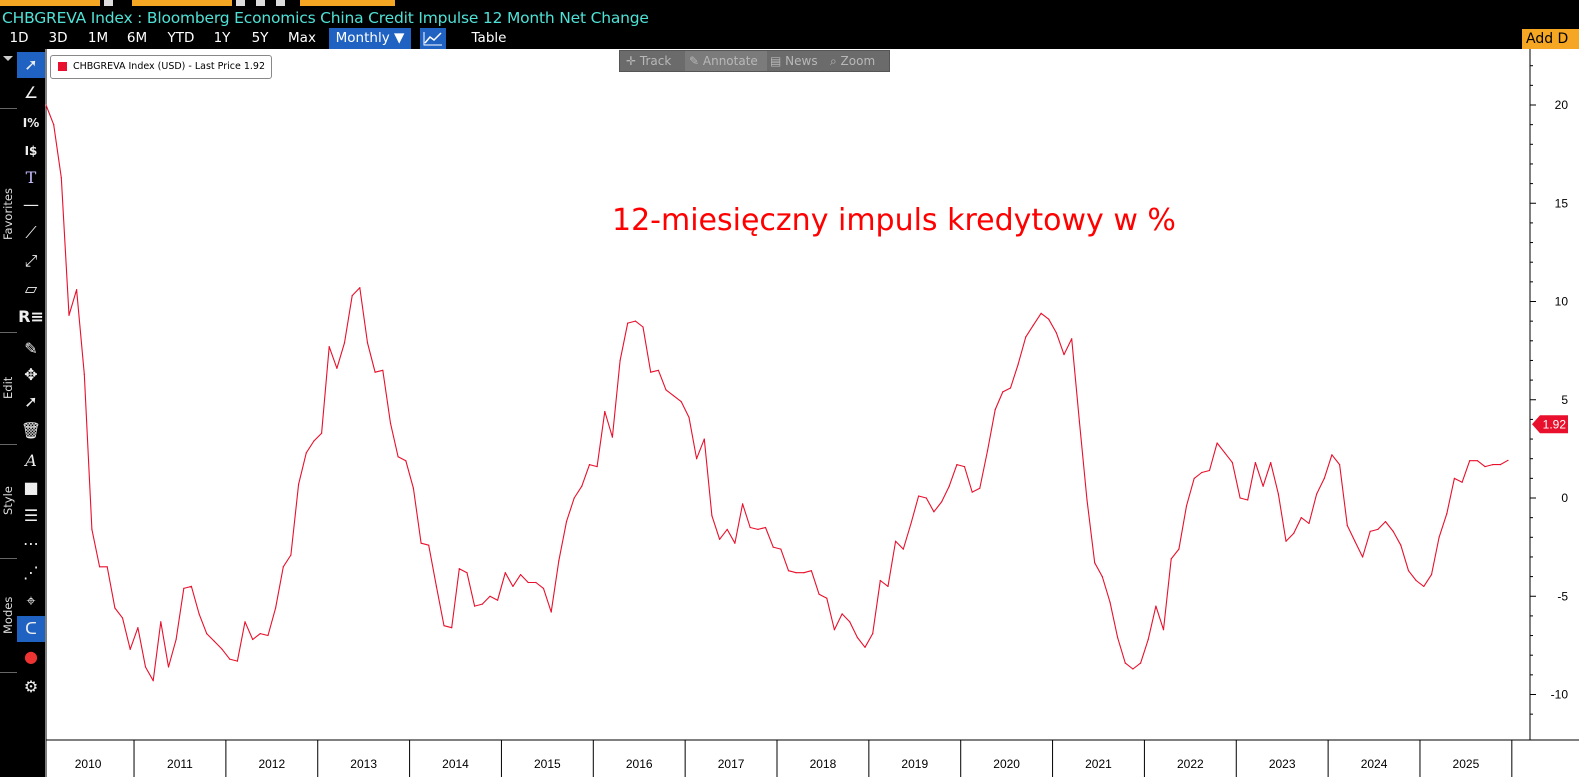 The width and height of the screenshot is (1579, 777). I want to click on chart-type-button, so click(433, 38).